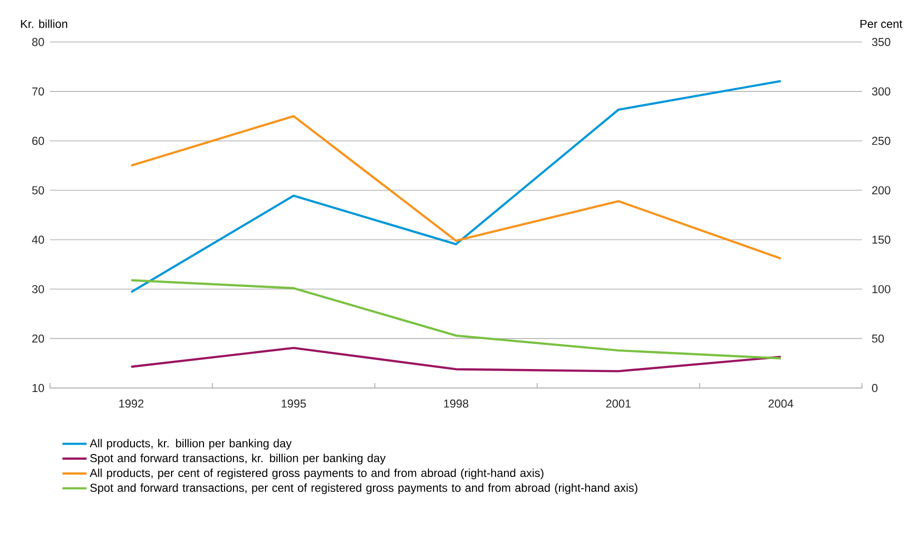 This screenshot has width=909, height=557. I want to click on y2-tick-label: 0, so click(875, 388).